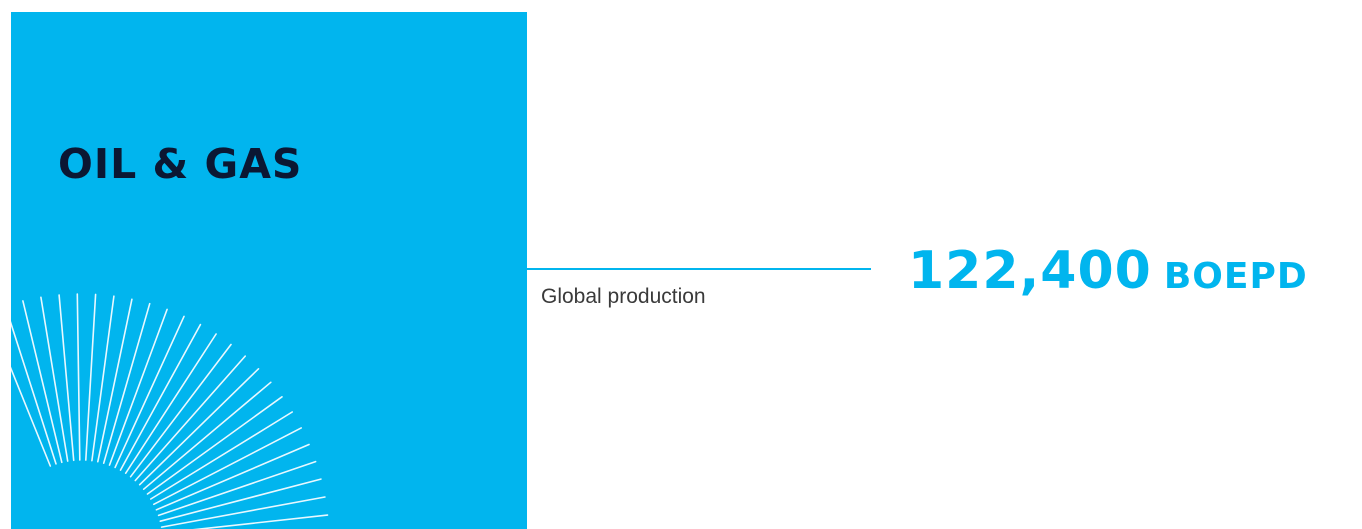  I want to click on category-title: OIL & GAS, so click(180, 164).